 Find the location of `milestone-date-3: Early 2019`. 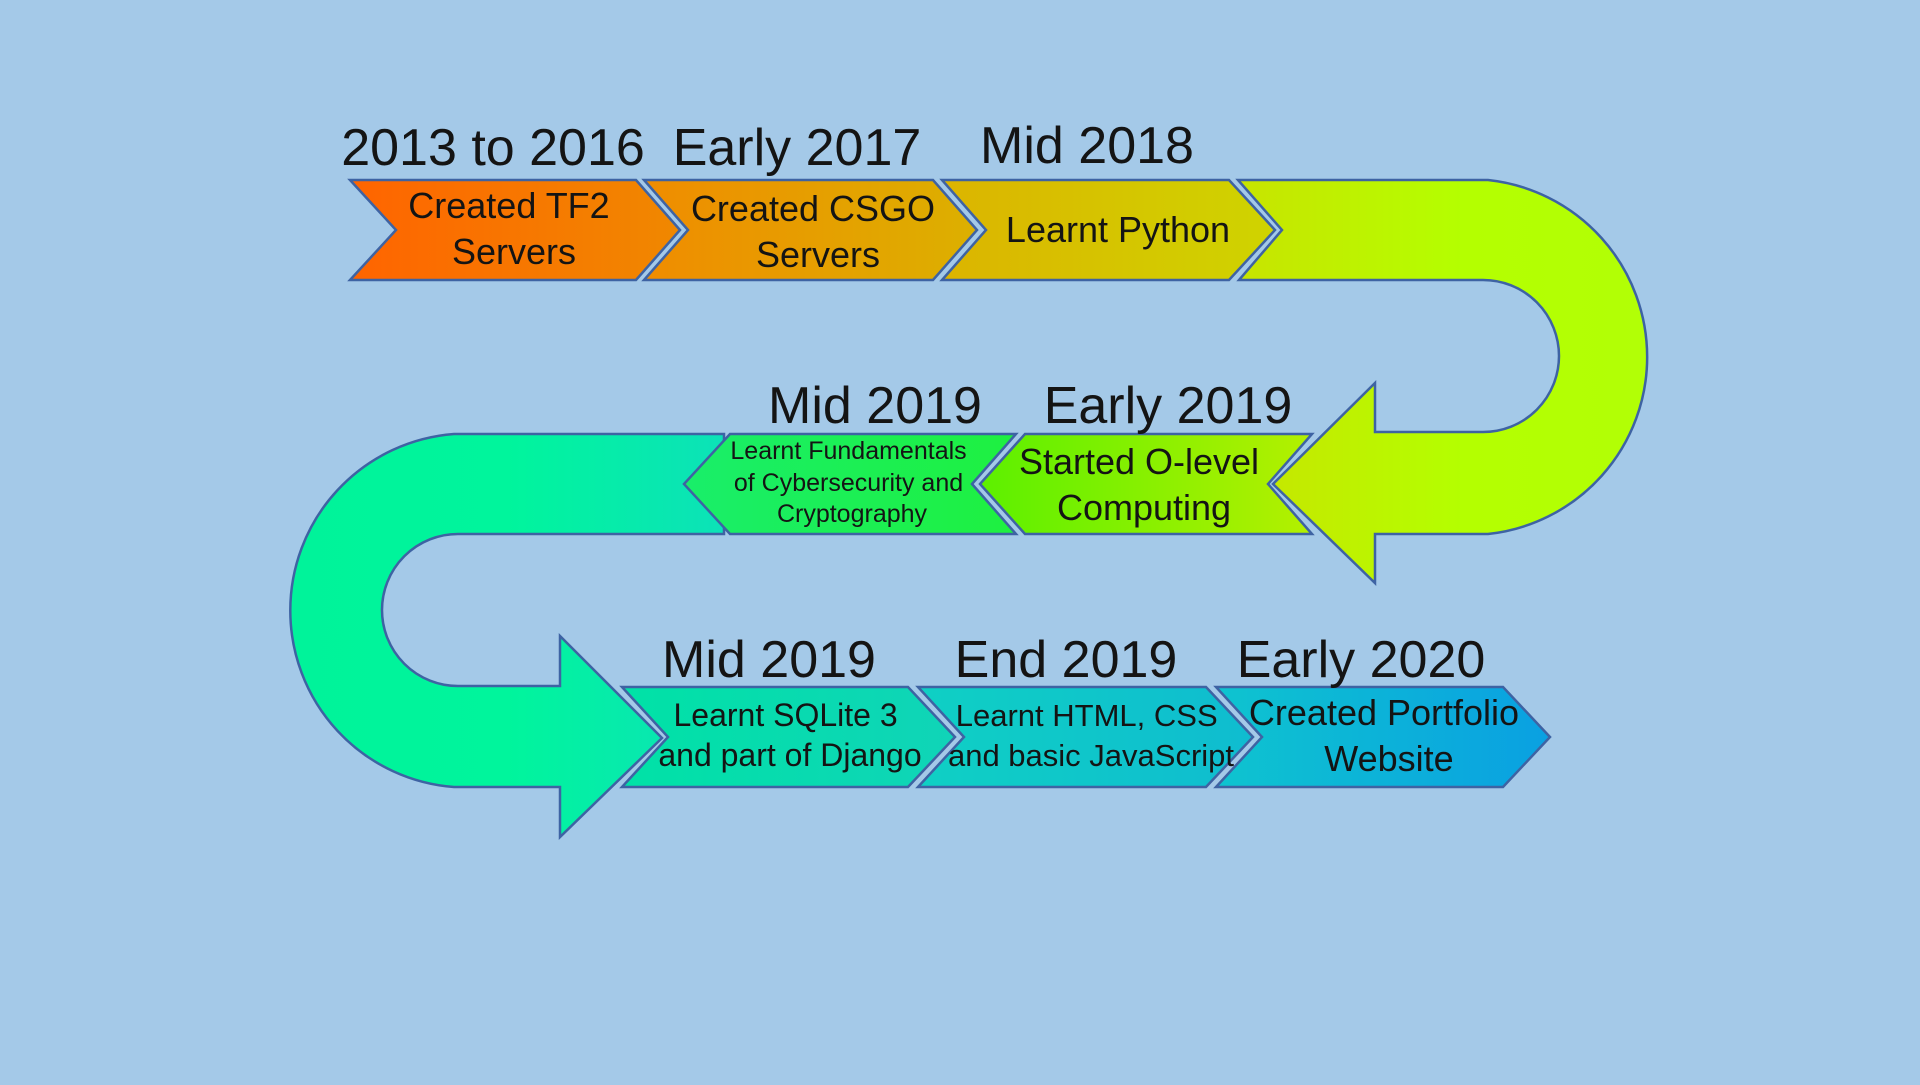

milestone-date-3: Early 2019 is located at coordinates (1168, 406).